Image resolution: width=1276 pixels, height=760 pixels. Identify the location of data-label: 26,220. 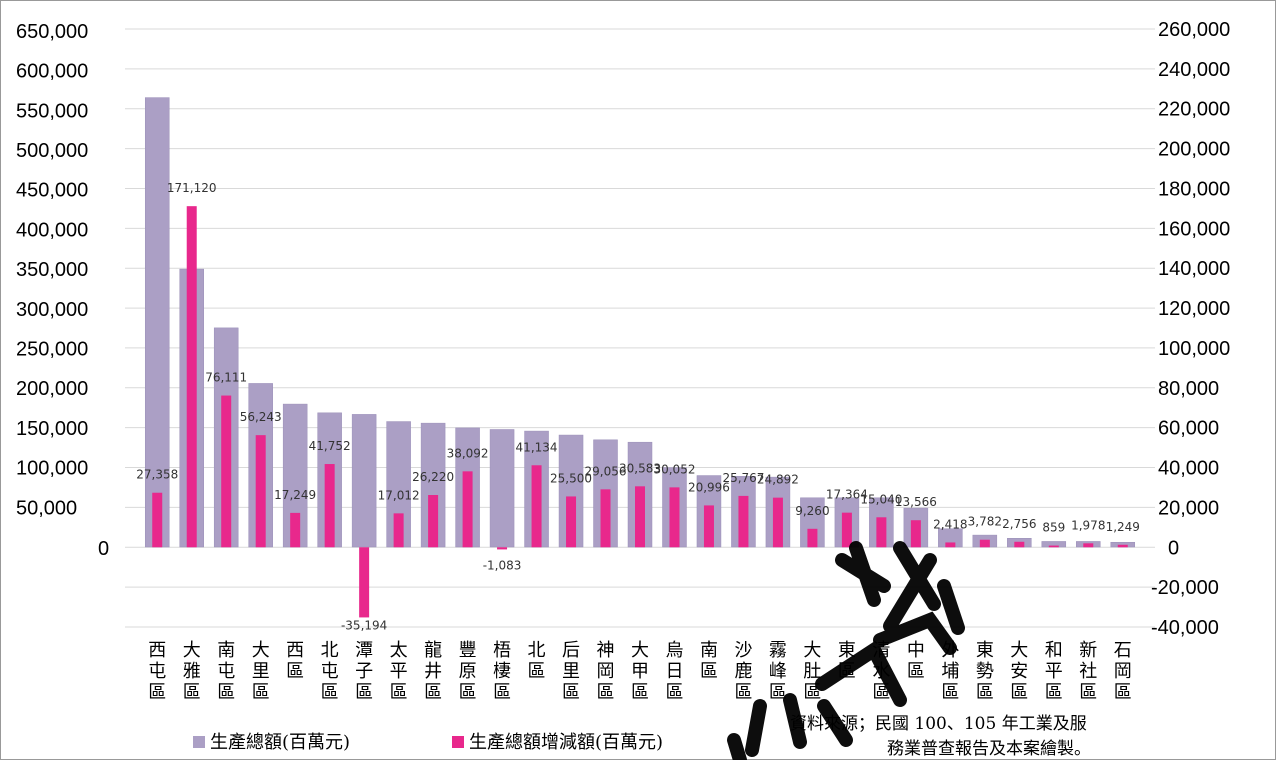
(433, 477).